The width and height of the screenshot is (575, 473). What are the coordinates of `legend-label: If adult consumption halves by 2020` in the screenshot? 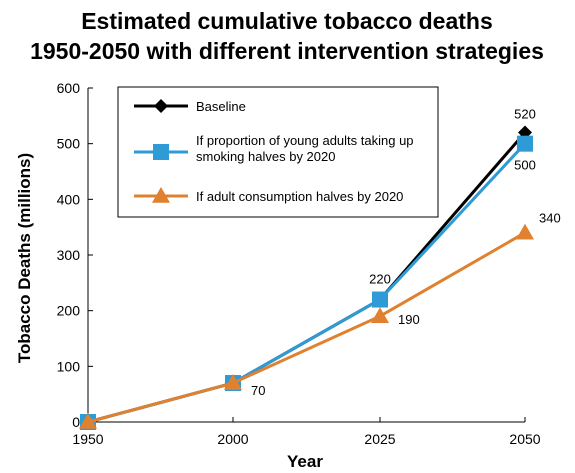 It's located at (299, 196).